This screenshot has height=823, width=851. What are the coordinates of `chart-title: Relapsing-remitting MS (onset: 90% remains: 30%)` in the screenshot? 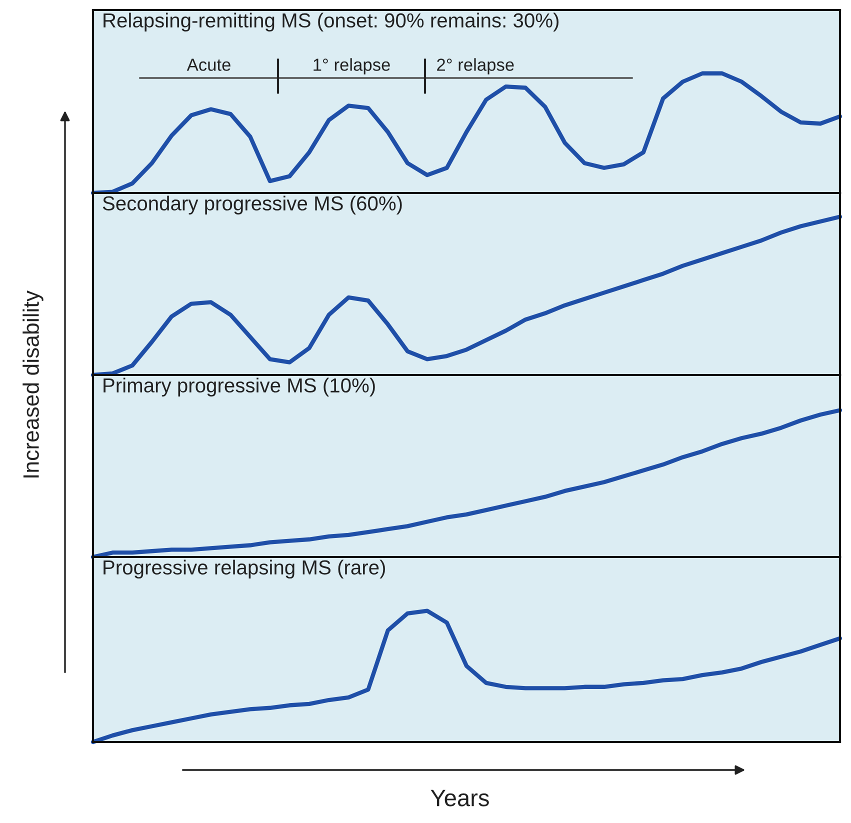 It's located at (331, 22).